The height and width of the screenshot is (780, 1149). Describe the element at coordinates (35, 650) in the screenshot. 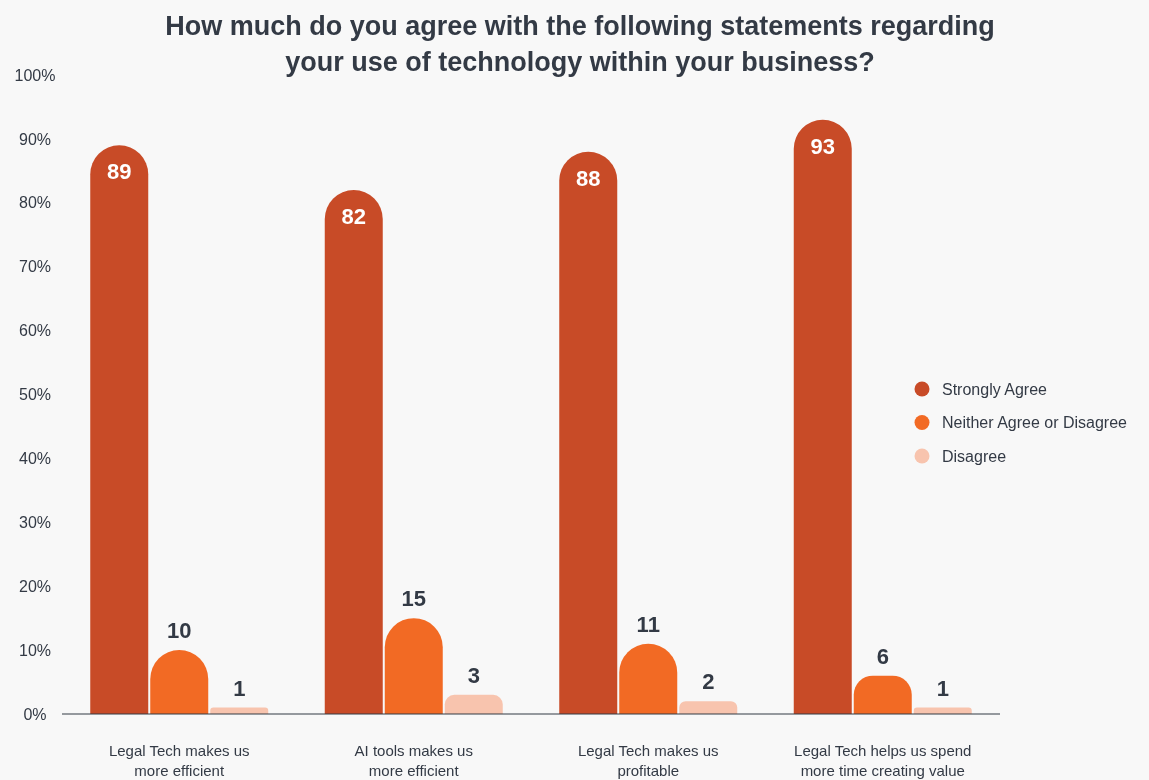

I see `y-tick-label: 10%` at that location.